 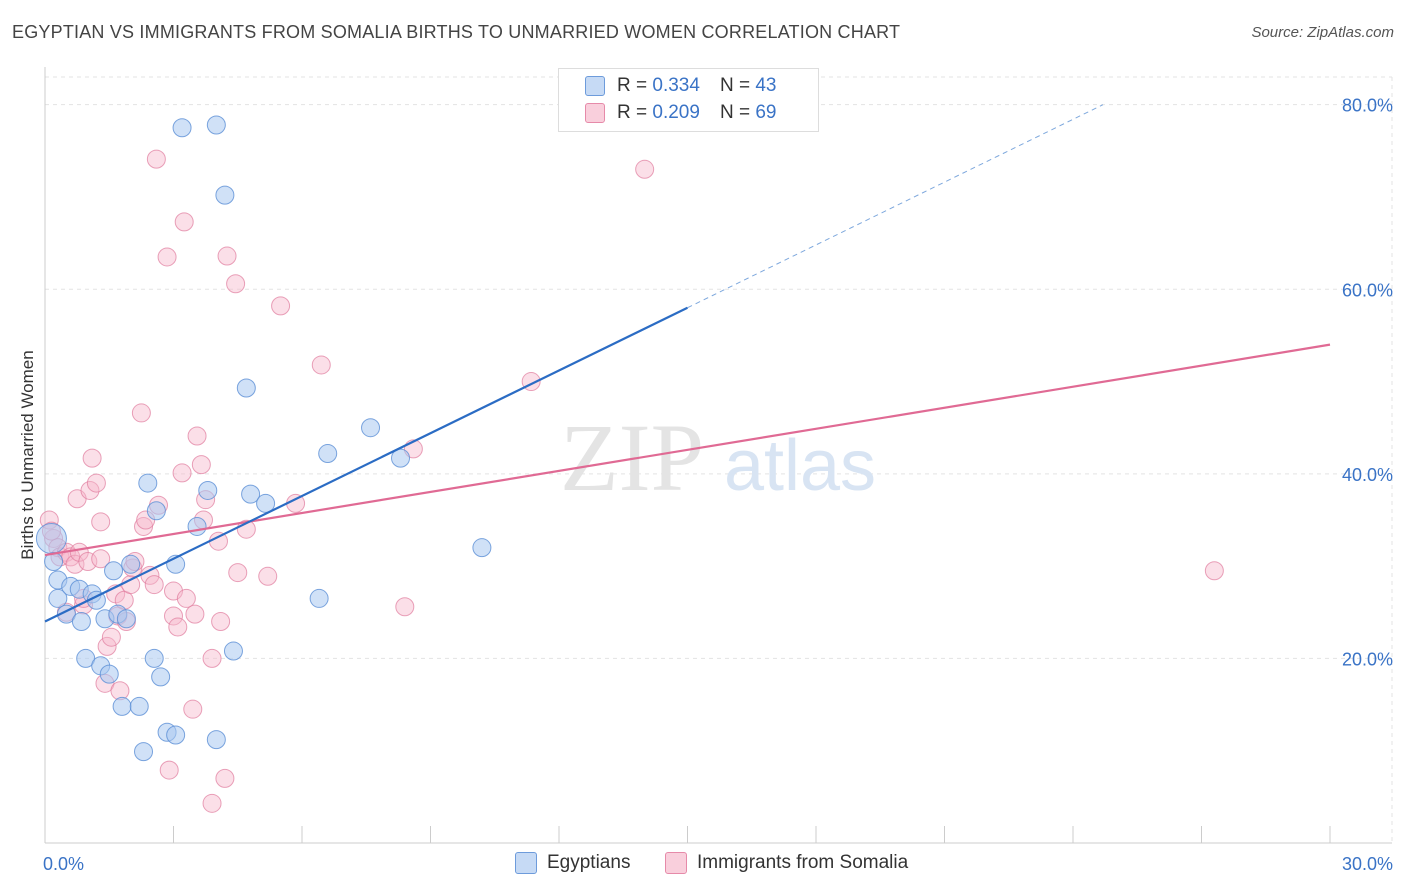 I want to click on bottom-legend-egyptians: Egyptians, so click(x=572, y=863).